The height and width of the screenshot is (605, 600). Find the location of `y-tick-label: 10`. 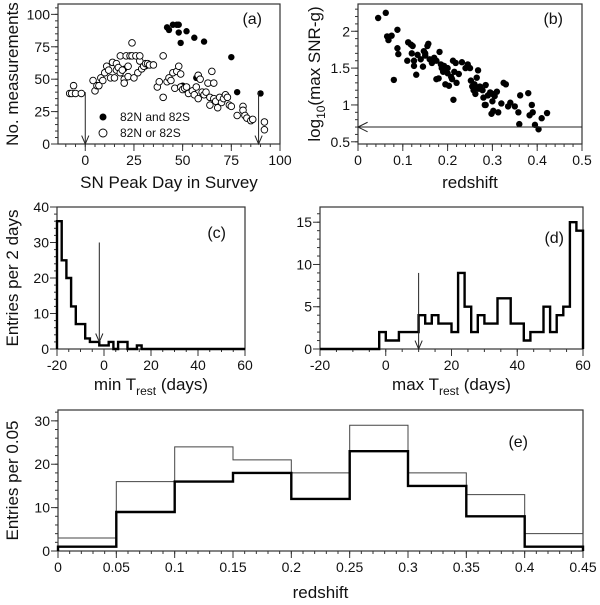

y-tick-label: 10 is located at coordinates (41, 314).